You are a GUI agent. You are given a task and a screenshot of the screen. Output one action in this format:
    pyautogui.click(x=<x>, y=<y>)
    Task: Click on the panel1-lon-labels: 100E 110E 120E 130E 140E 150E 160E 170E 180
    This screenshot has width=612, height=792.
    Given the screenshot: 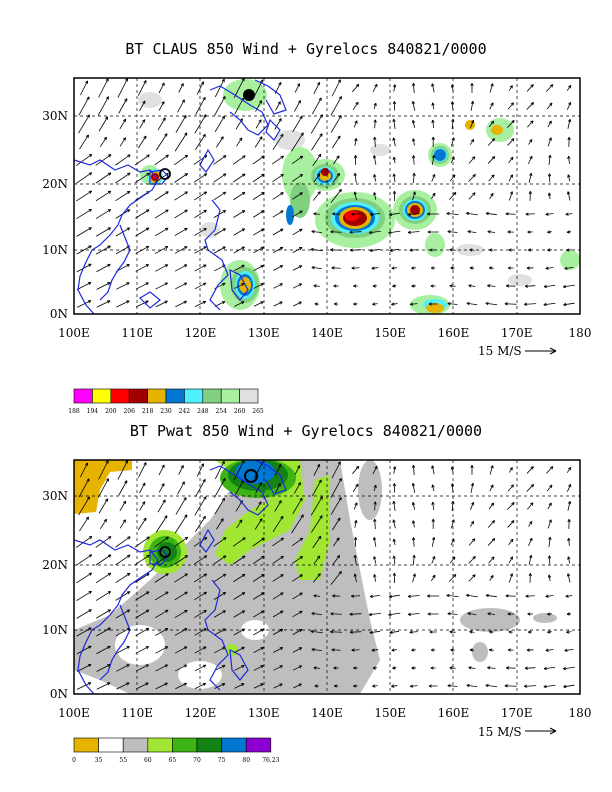 What is the action you would take?
    pyautogui.click(x=324, y=333)
    